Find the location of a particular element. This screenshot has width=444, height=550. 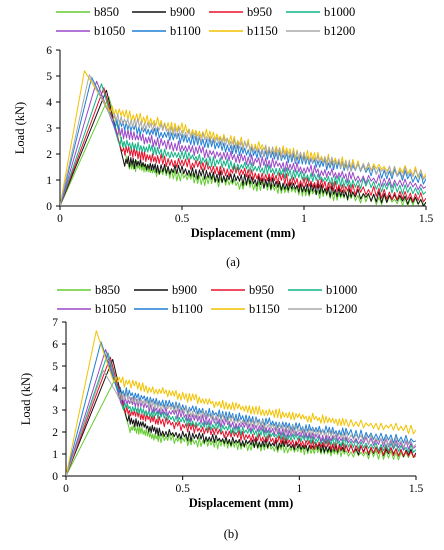

panel-label: (b) is located at coordinates (231, 534).